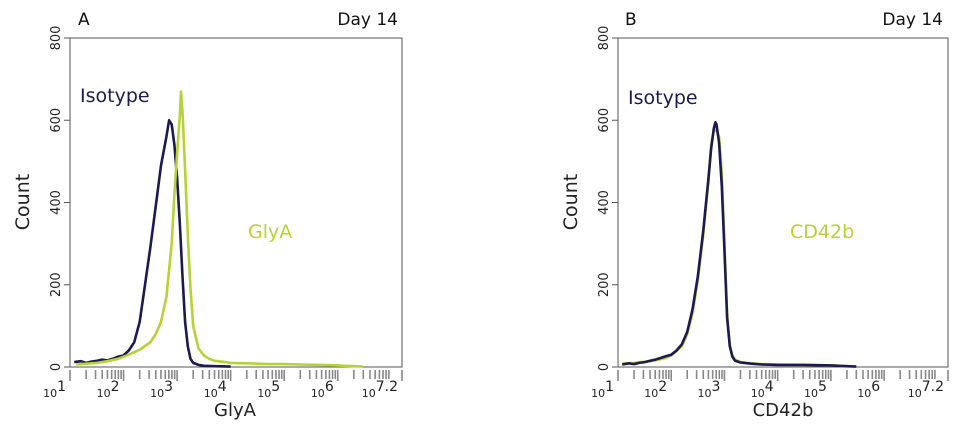  What do you see at coordinates (84, 20) in the screenshot?
I see `panel-letter: A` at bounding box center [84, 20].